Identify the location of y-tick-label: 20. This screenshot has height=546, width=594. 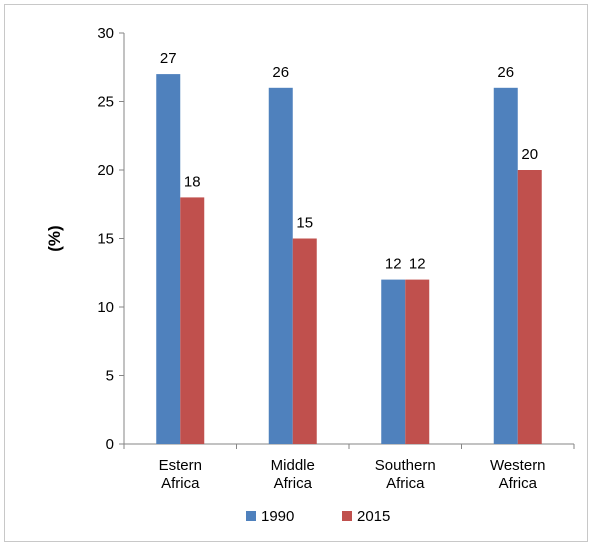
(105, 170).